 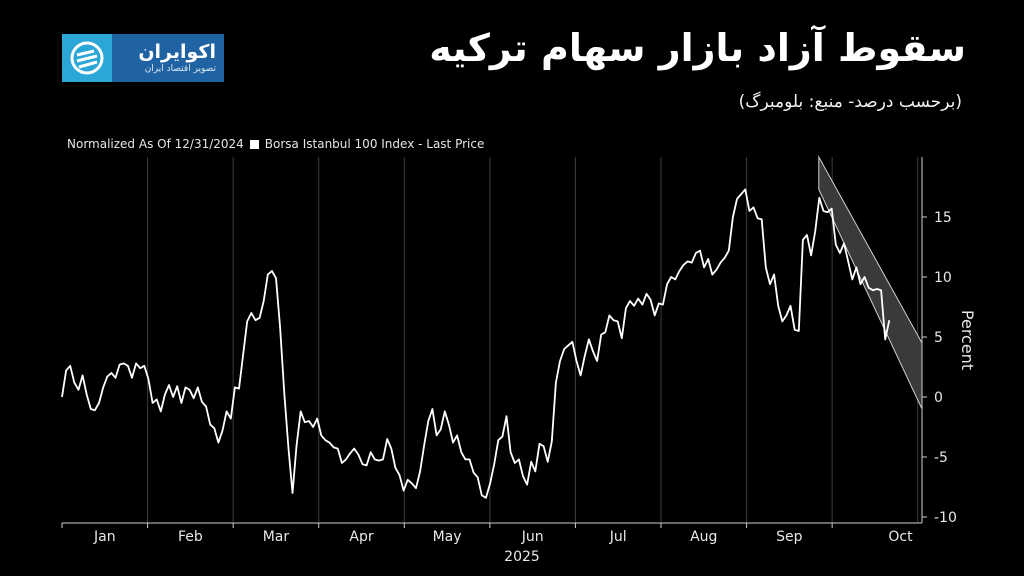 What do you see at coordinates (938, 338) in the screenshot?
I see `y-tick-label: 5` at bounding box center [938, 338].